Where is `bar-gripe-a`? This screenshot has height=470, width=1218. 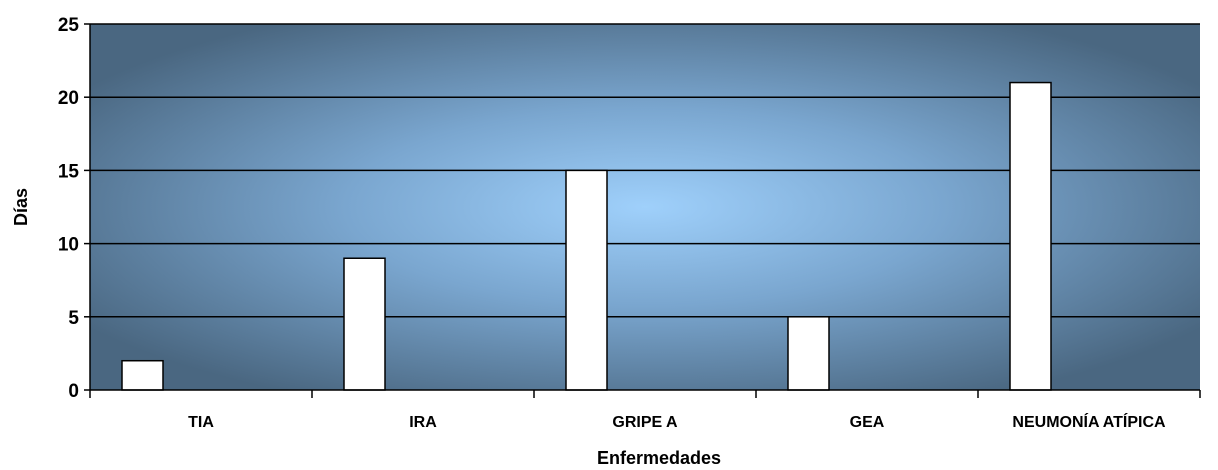 bar-gripe-a is located at coordinates (586, 280).